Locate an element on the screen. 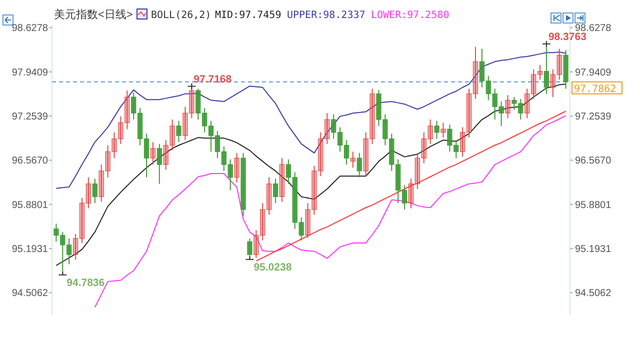 The image size is (640, 360). y2-tick-label: 96.5670 is located at coordinates (593, 161).